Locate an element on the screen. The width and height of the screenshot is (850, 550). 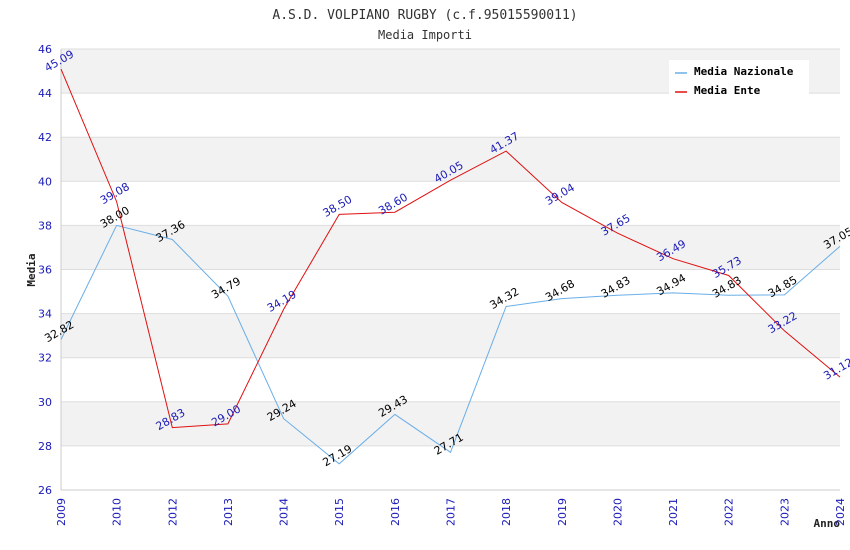
data-label: 38.60 is located at coordinates (393, 204).